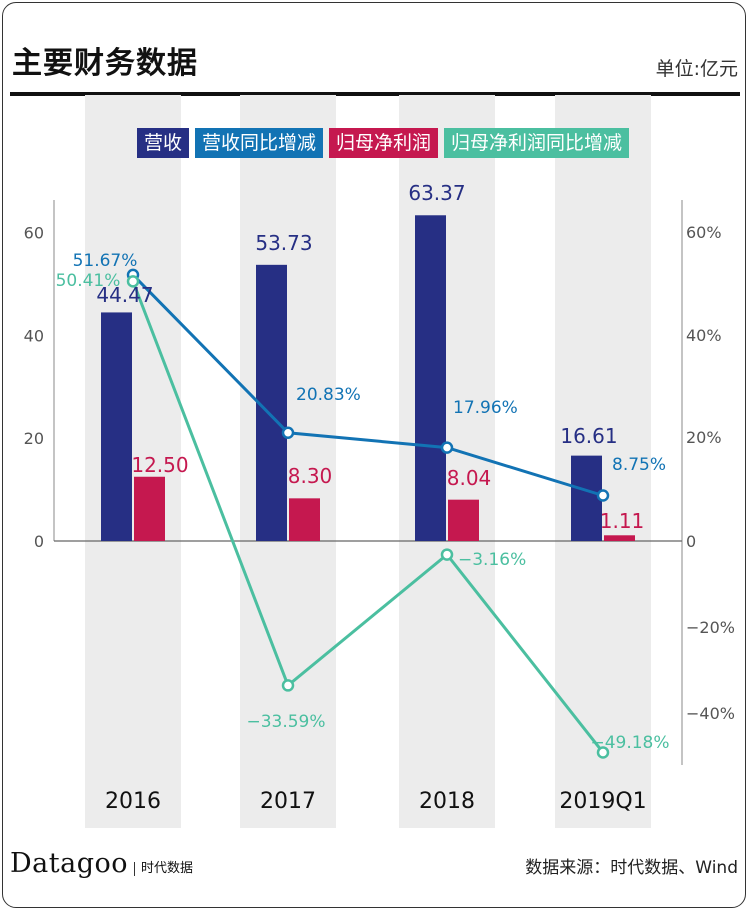 Image resolution: width=750 pixels, height=912 pixels. I want to click on right-axis-tick-label: 0, so click(691, 541).